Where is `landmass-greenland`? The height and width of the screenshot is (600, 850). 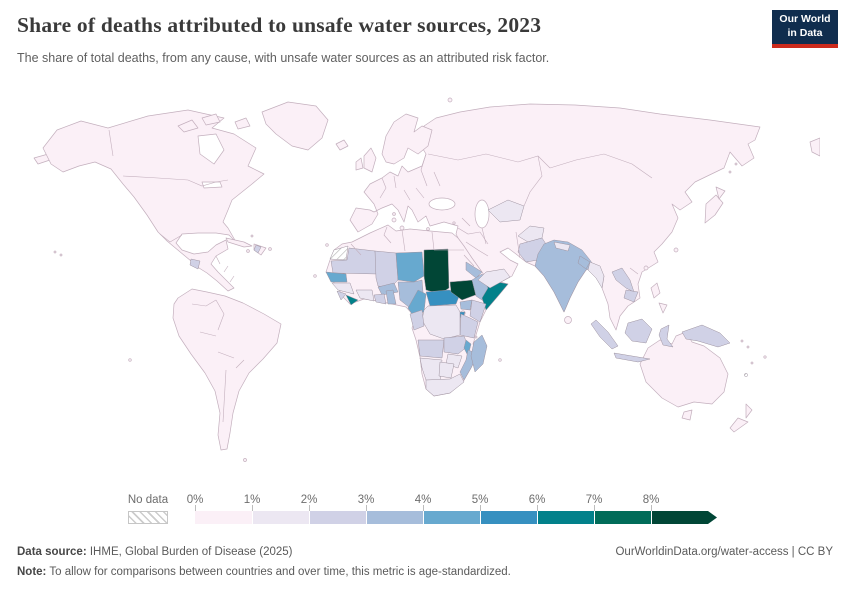 landmass-greenland is located at coordinates (295, 126).